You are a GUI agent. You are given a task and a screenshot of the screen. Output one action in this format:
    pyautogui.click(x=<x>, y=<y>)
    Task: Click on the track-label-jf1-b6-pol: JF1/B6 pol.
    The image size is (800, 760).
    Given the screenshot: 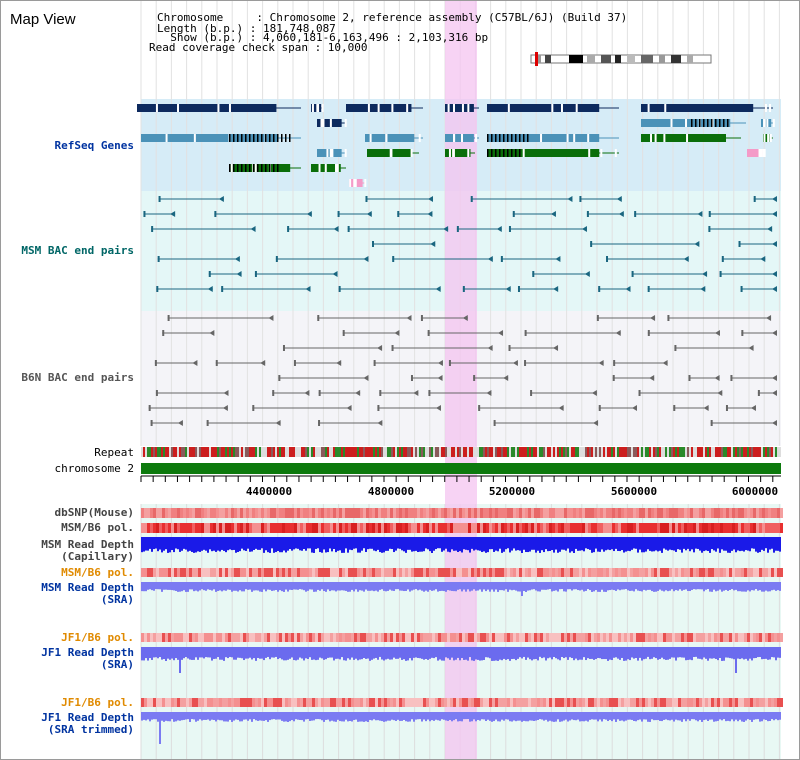 What is the action you would take?
    pyautogui.click(x=97, y=637)
    